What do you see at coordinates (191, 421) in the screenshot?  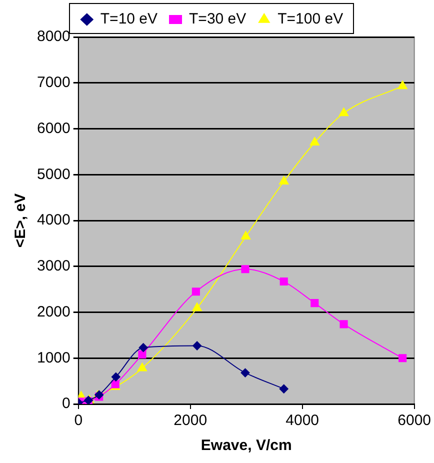 I see `x-tick-label: 2000` at bounding box center [191, 421].